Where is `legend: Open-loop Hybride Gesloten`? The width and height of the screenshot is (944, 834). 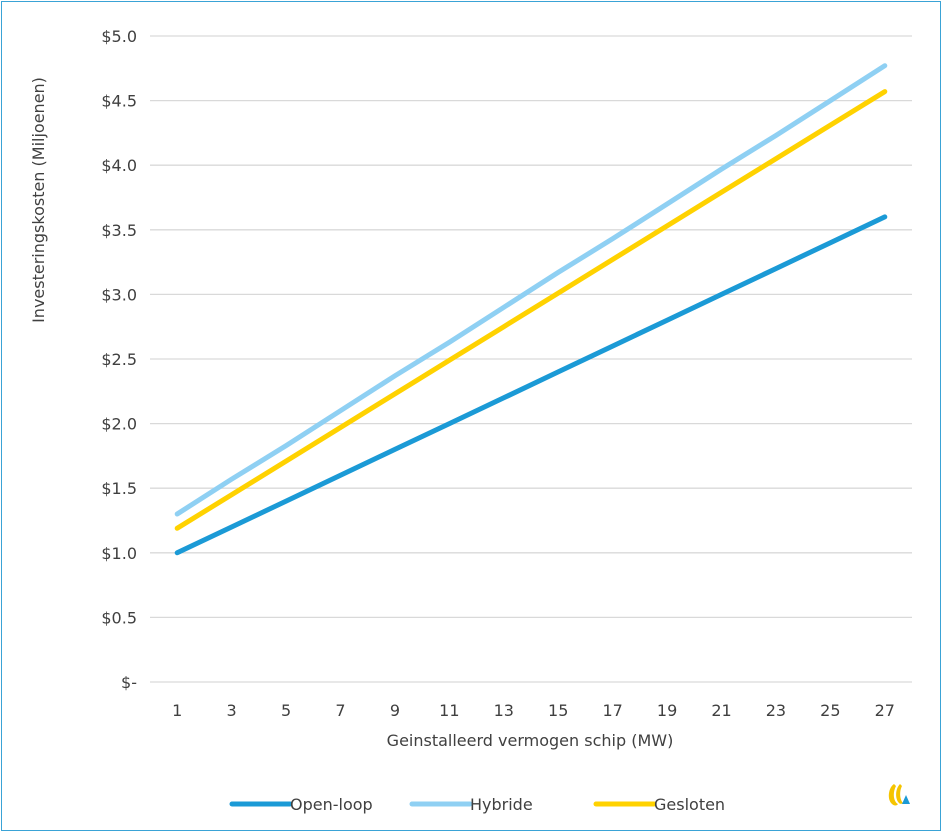
legend: Open-loop Hybride Gesloten is located at coordinates (477, 804).